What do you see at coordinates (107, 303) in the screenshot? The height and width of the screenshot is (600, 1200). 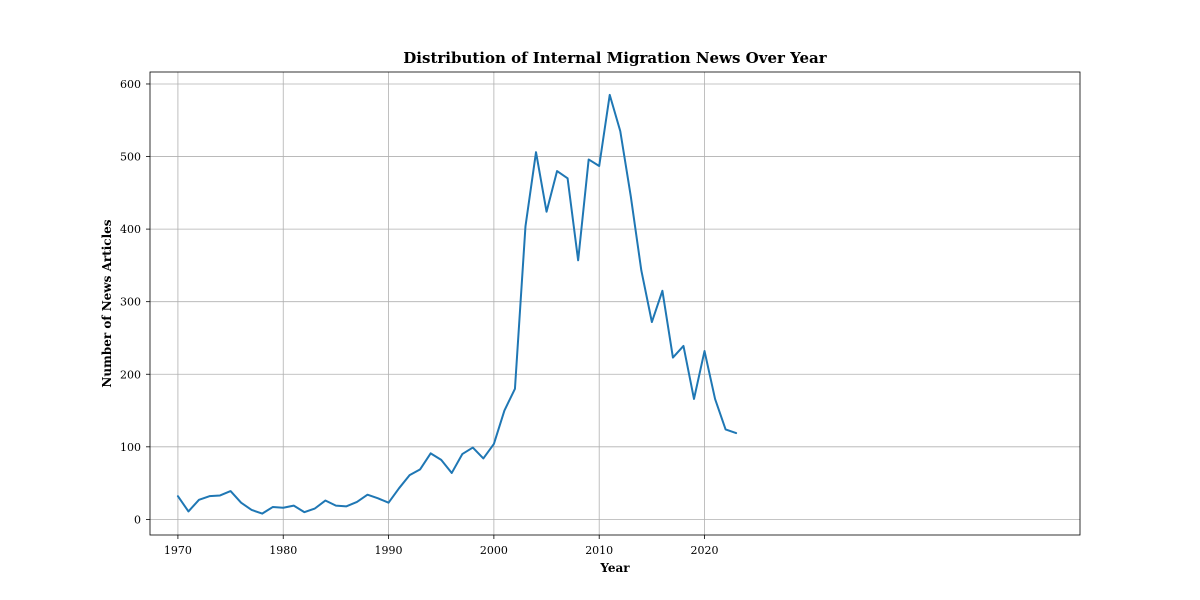 I see `y-axis-label: Number of News Articles` at bounding box center [107, 303].